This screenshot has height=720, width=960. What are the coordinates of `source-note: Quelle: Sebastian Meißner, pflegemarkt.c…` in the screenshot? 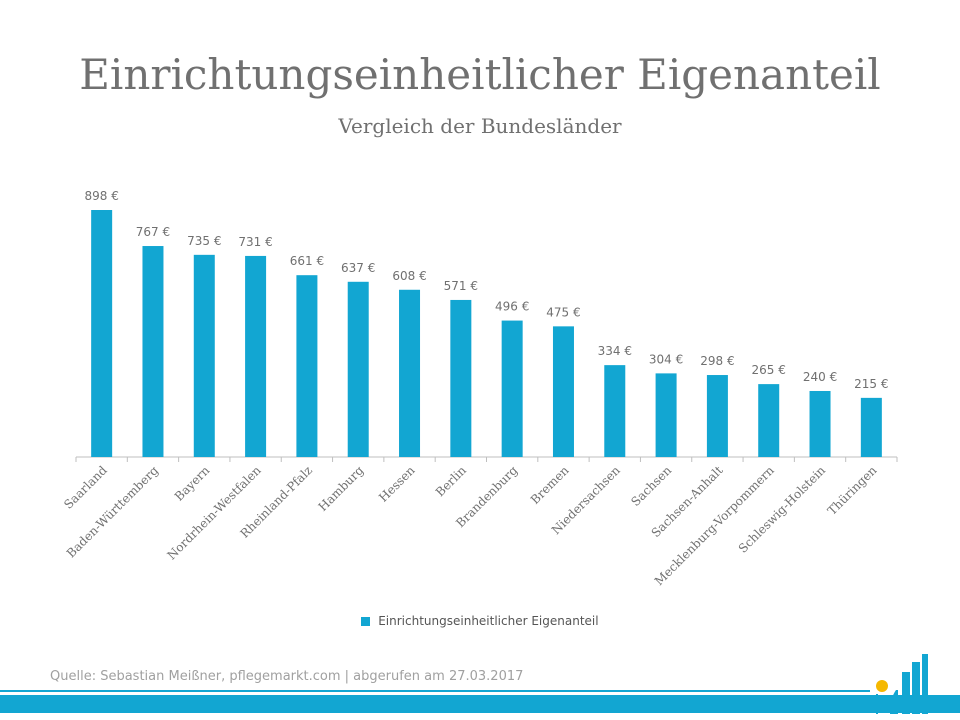 It's located at (287, 676).